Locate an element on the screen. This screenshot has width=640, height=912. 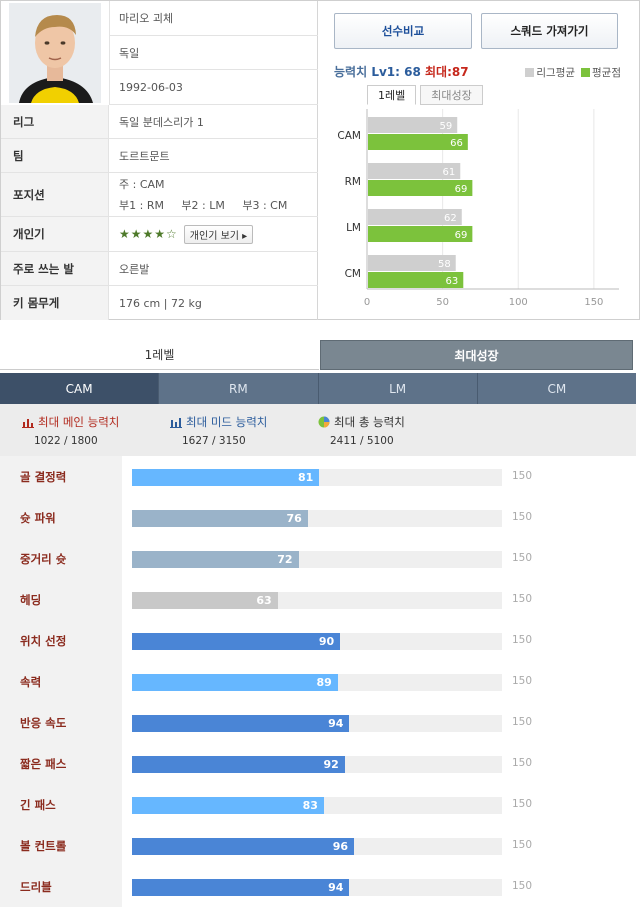
ability-bar-chart: 0 50 100 150 CAM 59 66 RM 61 69 LM 62 69 CM 58 63 is located at coordinates (478, 208).